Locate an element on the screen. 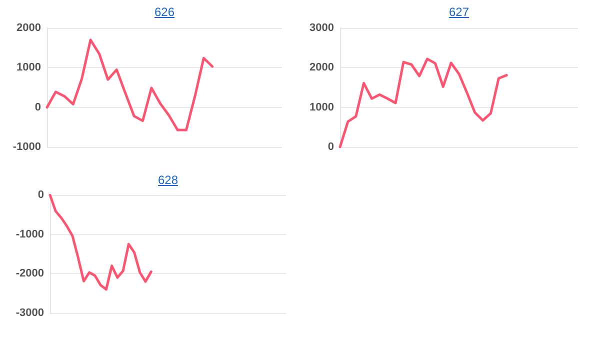  chart-title: 626 is located at coordinates (164, 12).